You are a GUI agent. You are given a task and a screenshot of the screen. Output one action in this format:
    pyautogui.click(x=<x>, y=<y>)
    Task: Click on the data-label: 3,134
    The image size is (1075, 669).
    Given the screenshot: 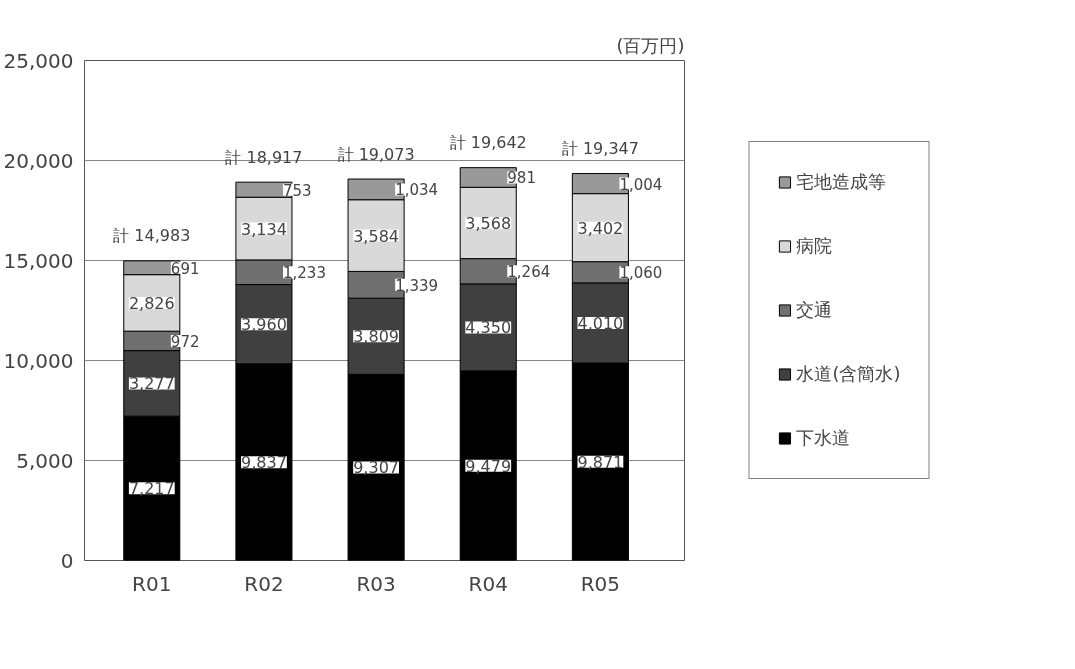 What is the action you would take?
    pyautogui.click(x=264, y=229)
    